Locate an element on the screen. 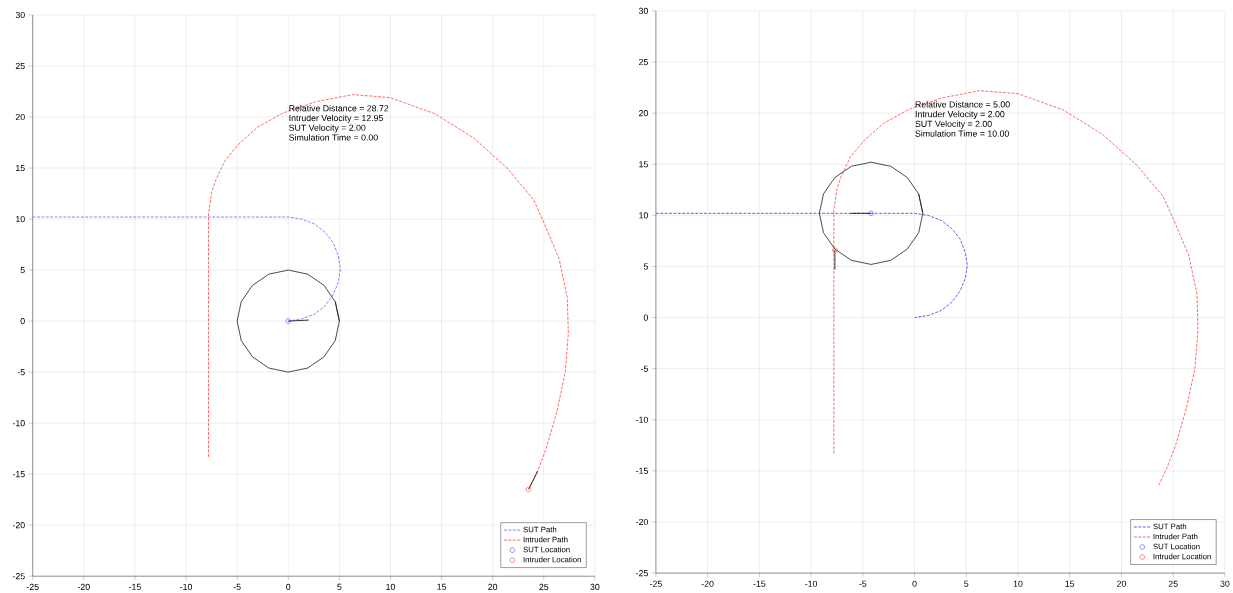 The image size is (1233, 593). annotation: Intruder Velocity = 2.00 is located at coordinates (960, 114).